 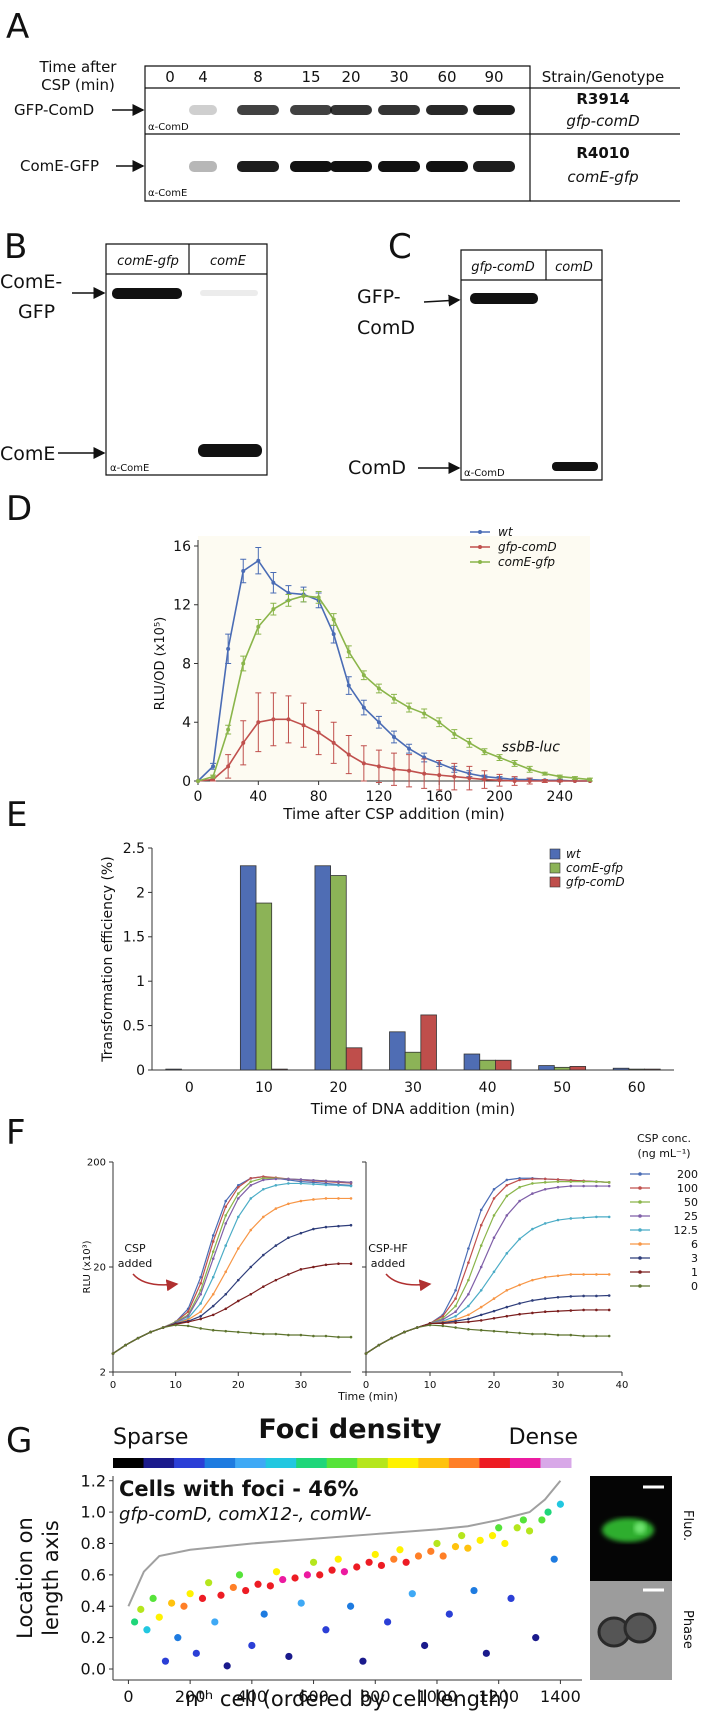 What do you see at coordinates (59, 166) in the screenshot?
I see `protein-label: ComE-GFP` at bounding box center [59, 166].